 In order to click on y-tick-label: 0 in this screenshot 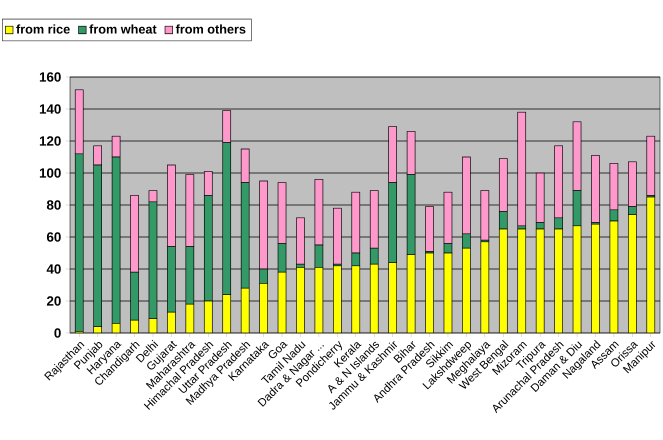, I will do `click(57, 333)`.